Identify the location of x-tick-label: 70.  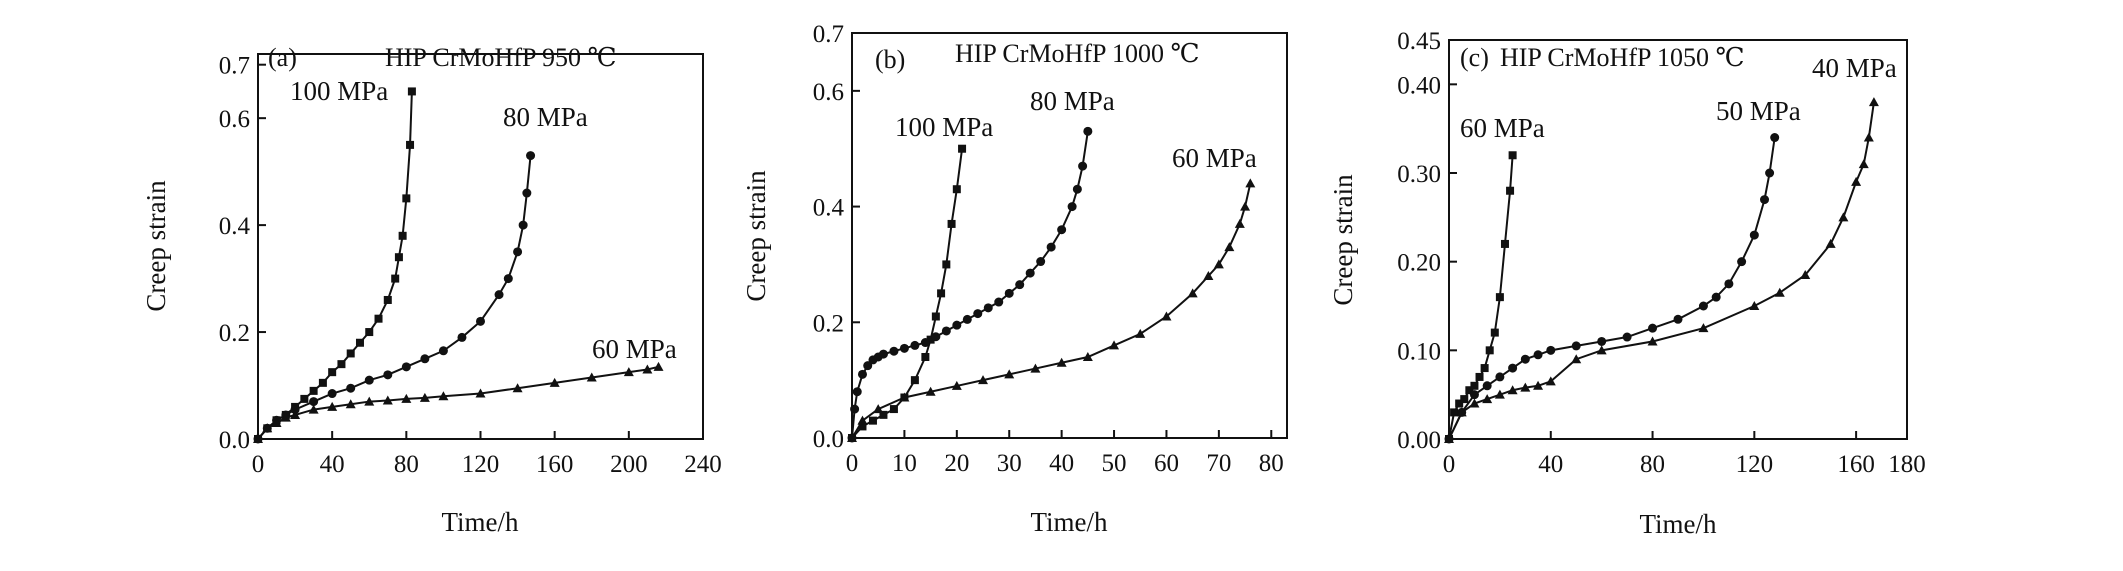
(1218, 463).